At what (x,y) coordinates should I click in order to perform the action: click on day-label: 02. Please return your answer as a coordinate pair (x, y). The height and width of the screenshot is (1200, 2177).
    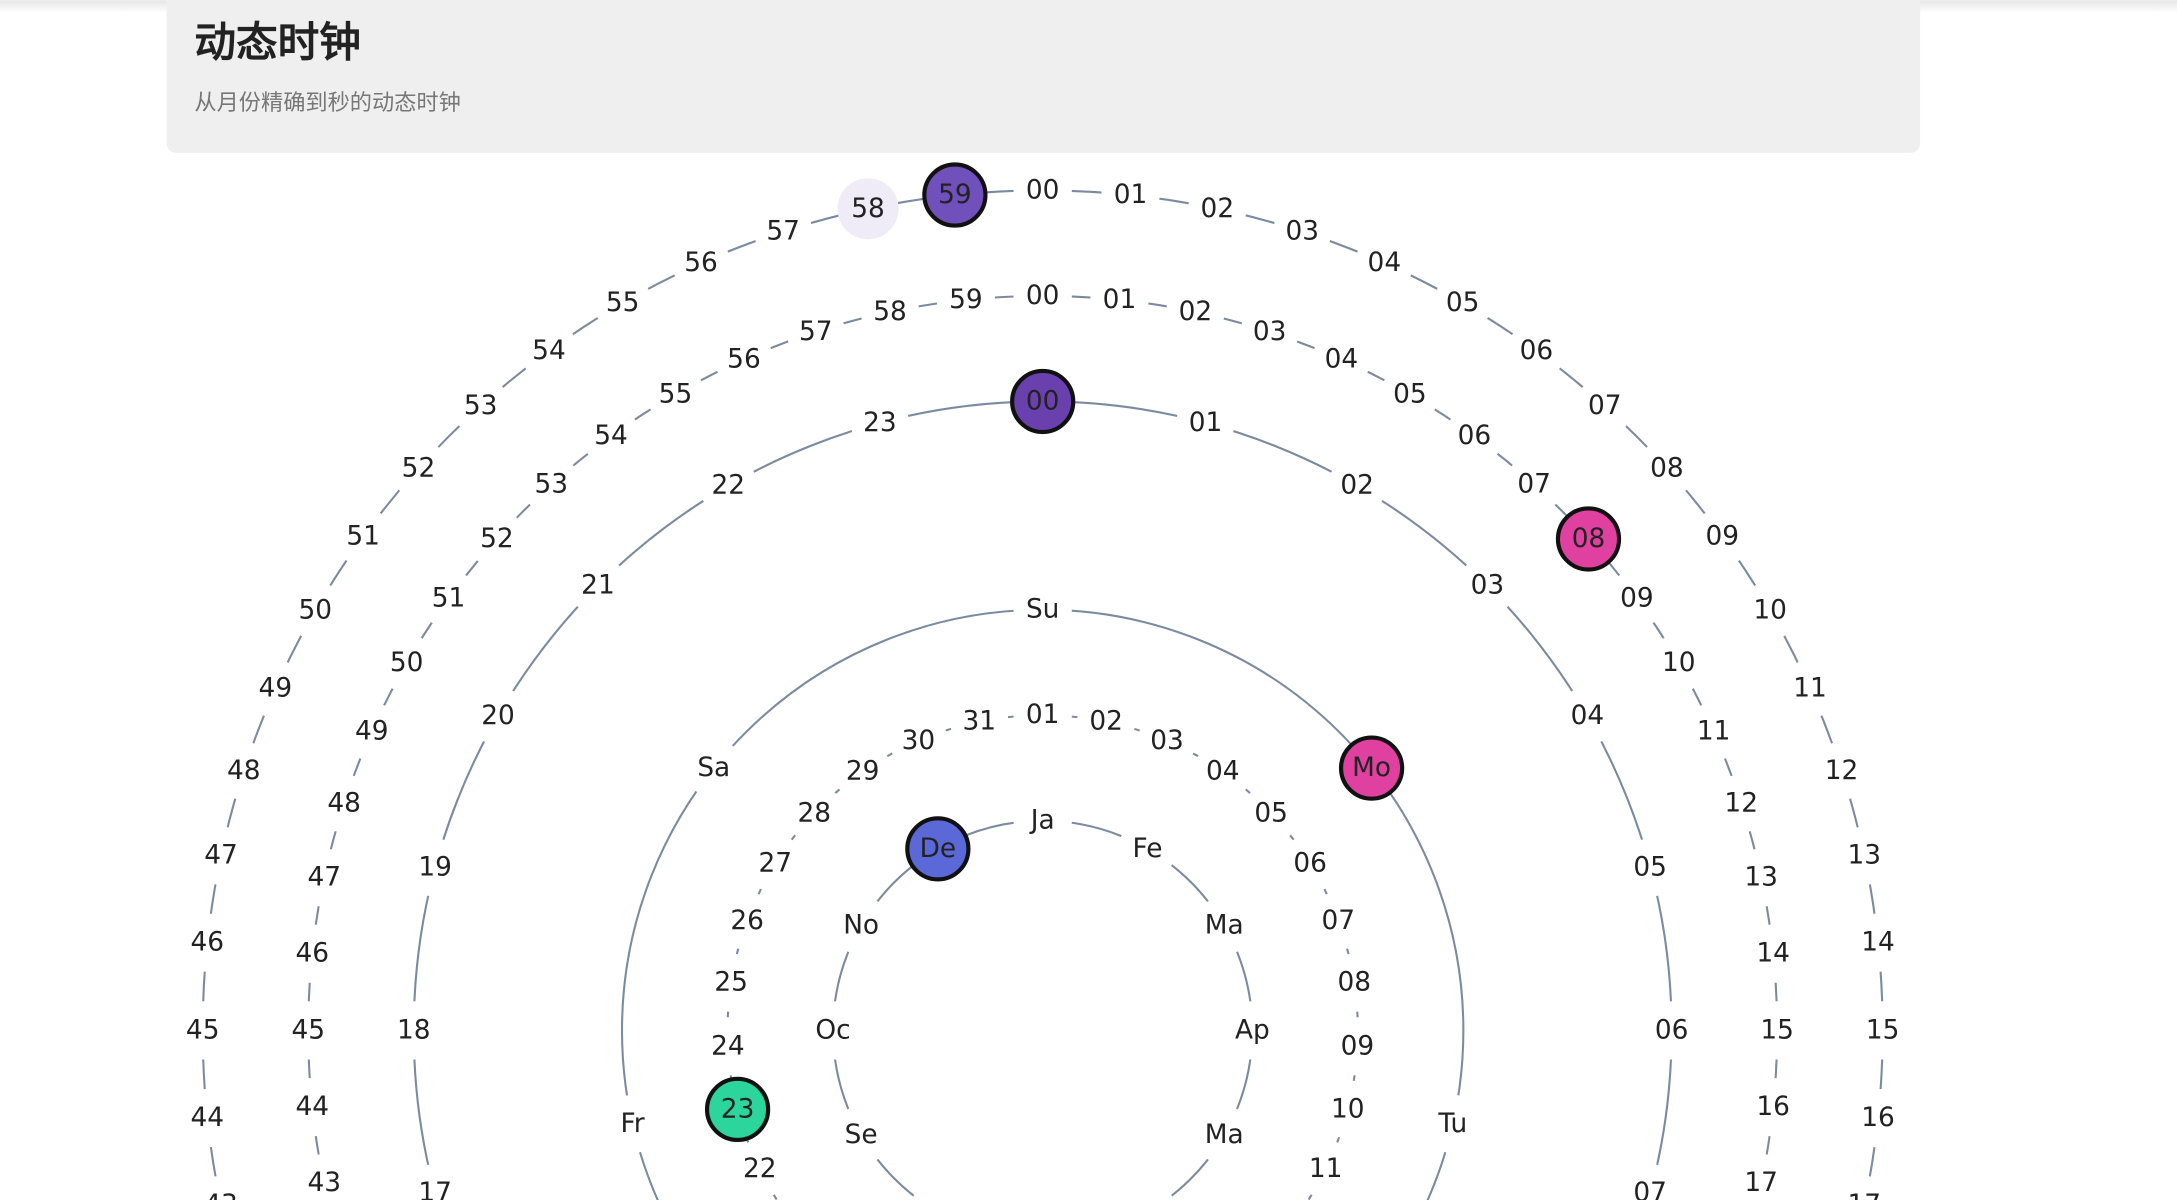
    Looking at the image, I should click on (1106, 722).